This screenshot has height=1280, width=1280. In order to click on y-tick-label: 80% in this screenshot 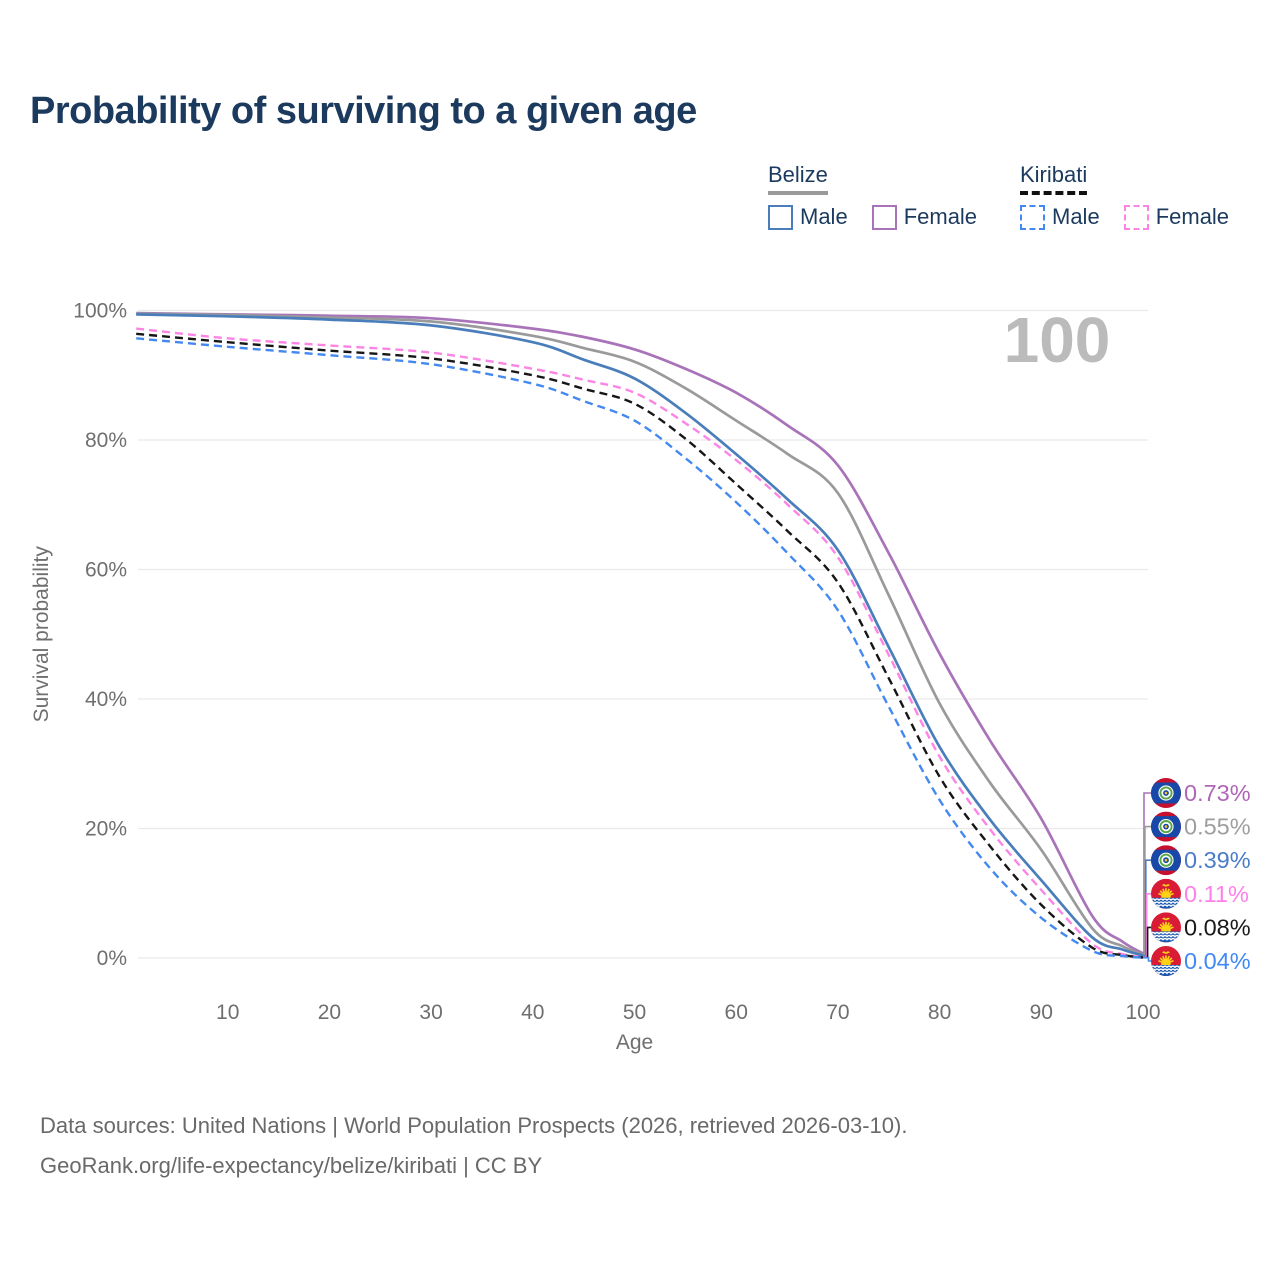, I will do `click(106, 440)`.